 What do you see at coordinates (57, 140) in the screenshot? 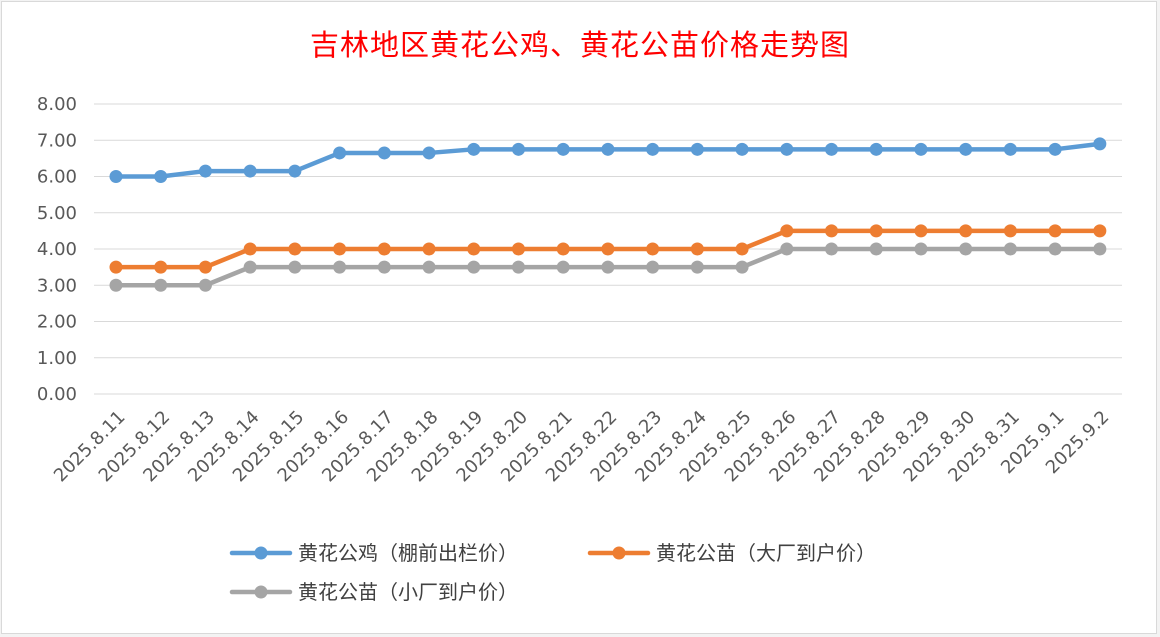
I see `y-tick-label: 7.00` at bounding box center [57, 140].